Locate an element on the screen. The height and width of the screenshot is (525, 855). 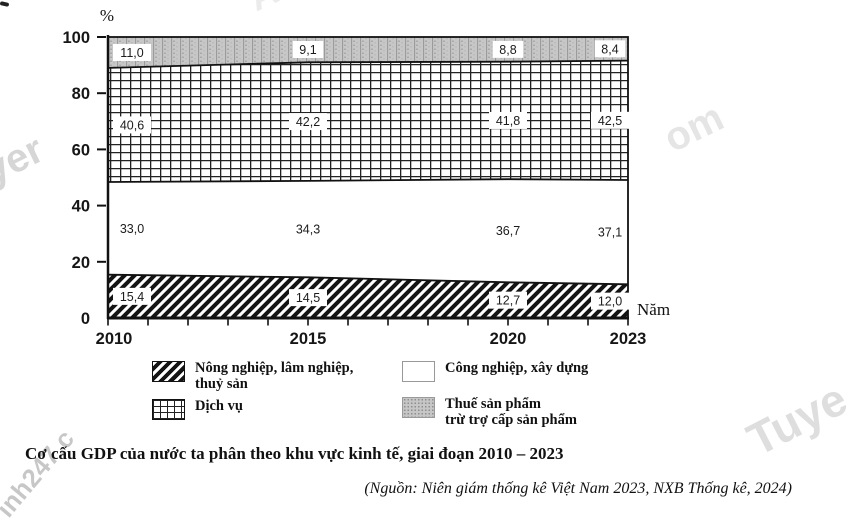
legend-swatch-industry-construction is located at coordinates (418, 371).